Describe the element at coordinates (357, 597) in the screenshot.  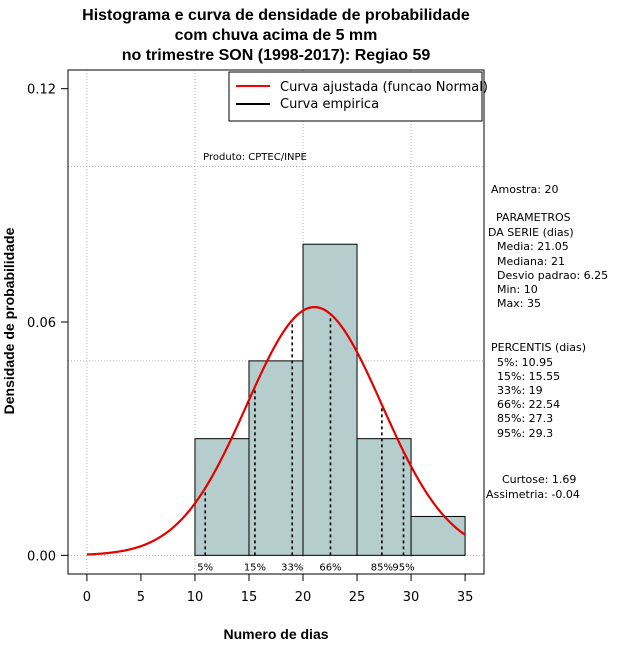
I see `x-tick-label-5: 25` at that location.